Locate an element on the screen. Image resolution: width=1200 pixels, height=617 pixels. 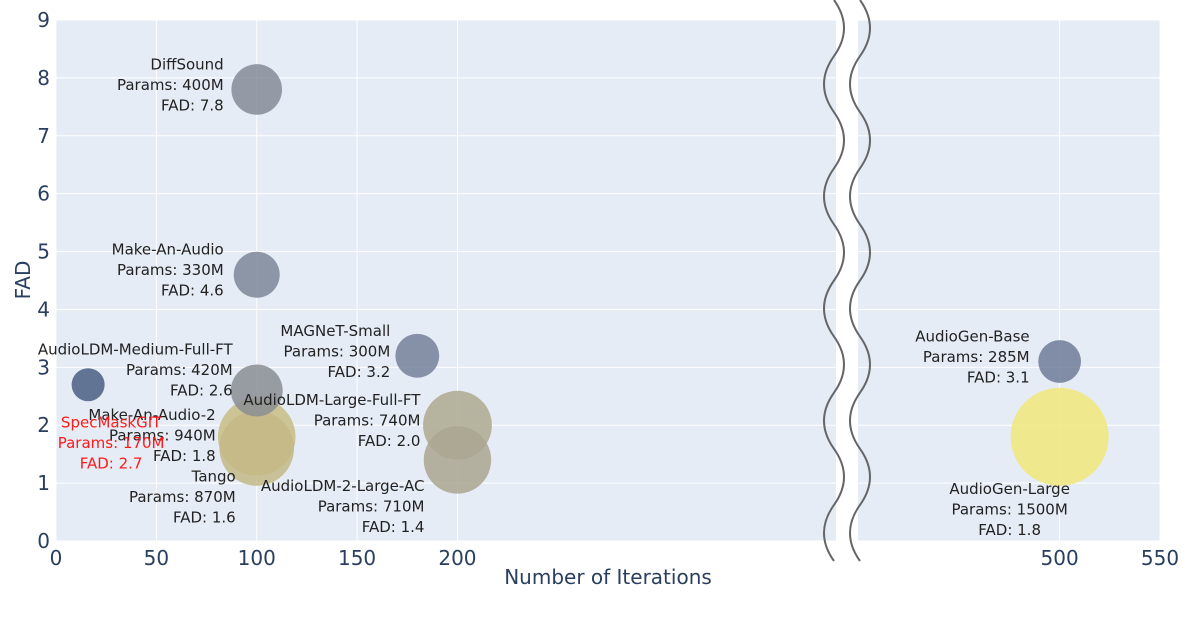
bubble-label-tango-fad: FAD: 1.6 is located at coordinates (204, 517).